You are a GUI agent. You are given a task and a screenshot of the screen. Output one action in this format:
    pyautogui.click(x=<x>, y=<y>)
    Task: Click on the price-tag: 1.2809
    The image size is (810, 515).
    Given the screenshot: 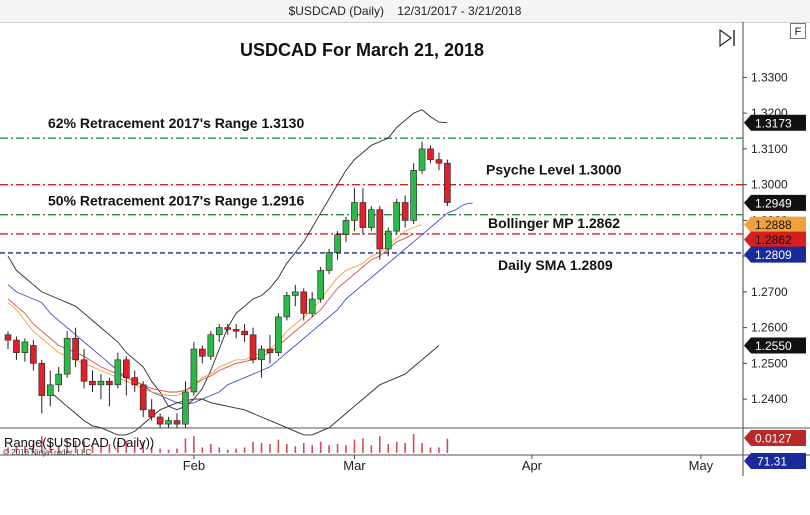 What is the action you would take?
    pyautogui.click(x=775, y=254)
    